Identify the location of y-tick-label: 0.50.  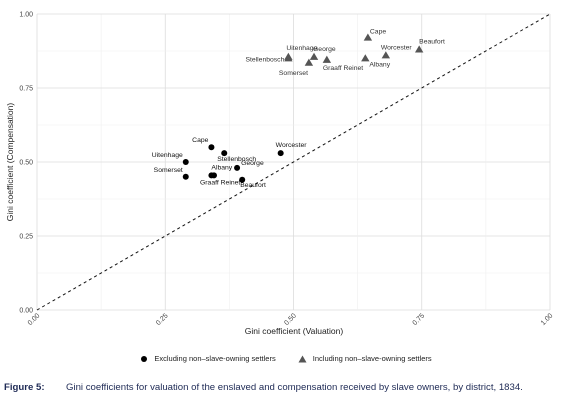
(26, 163).